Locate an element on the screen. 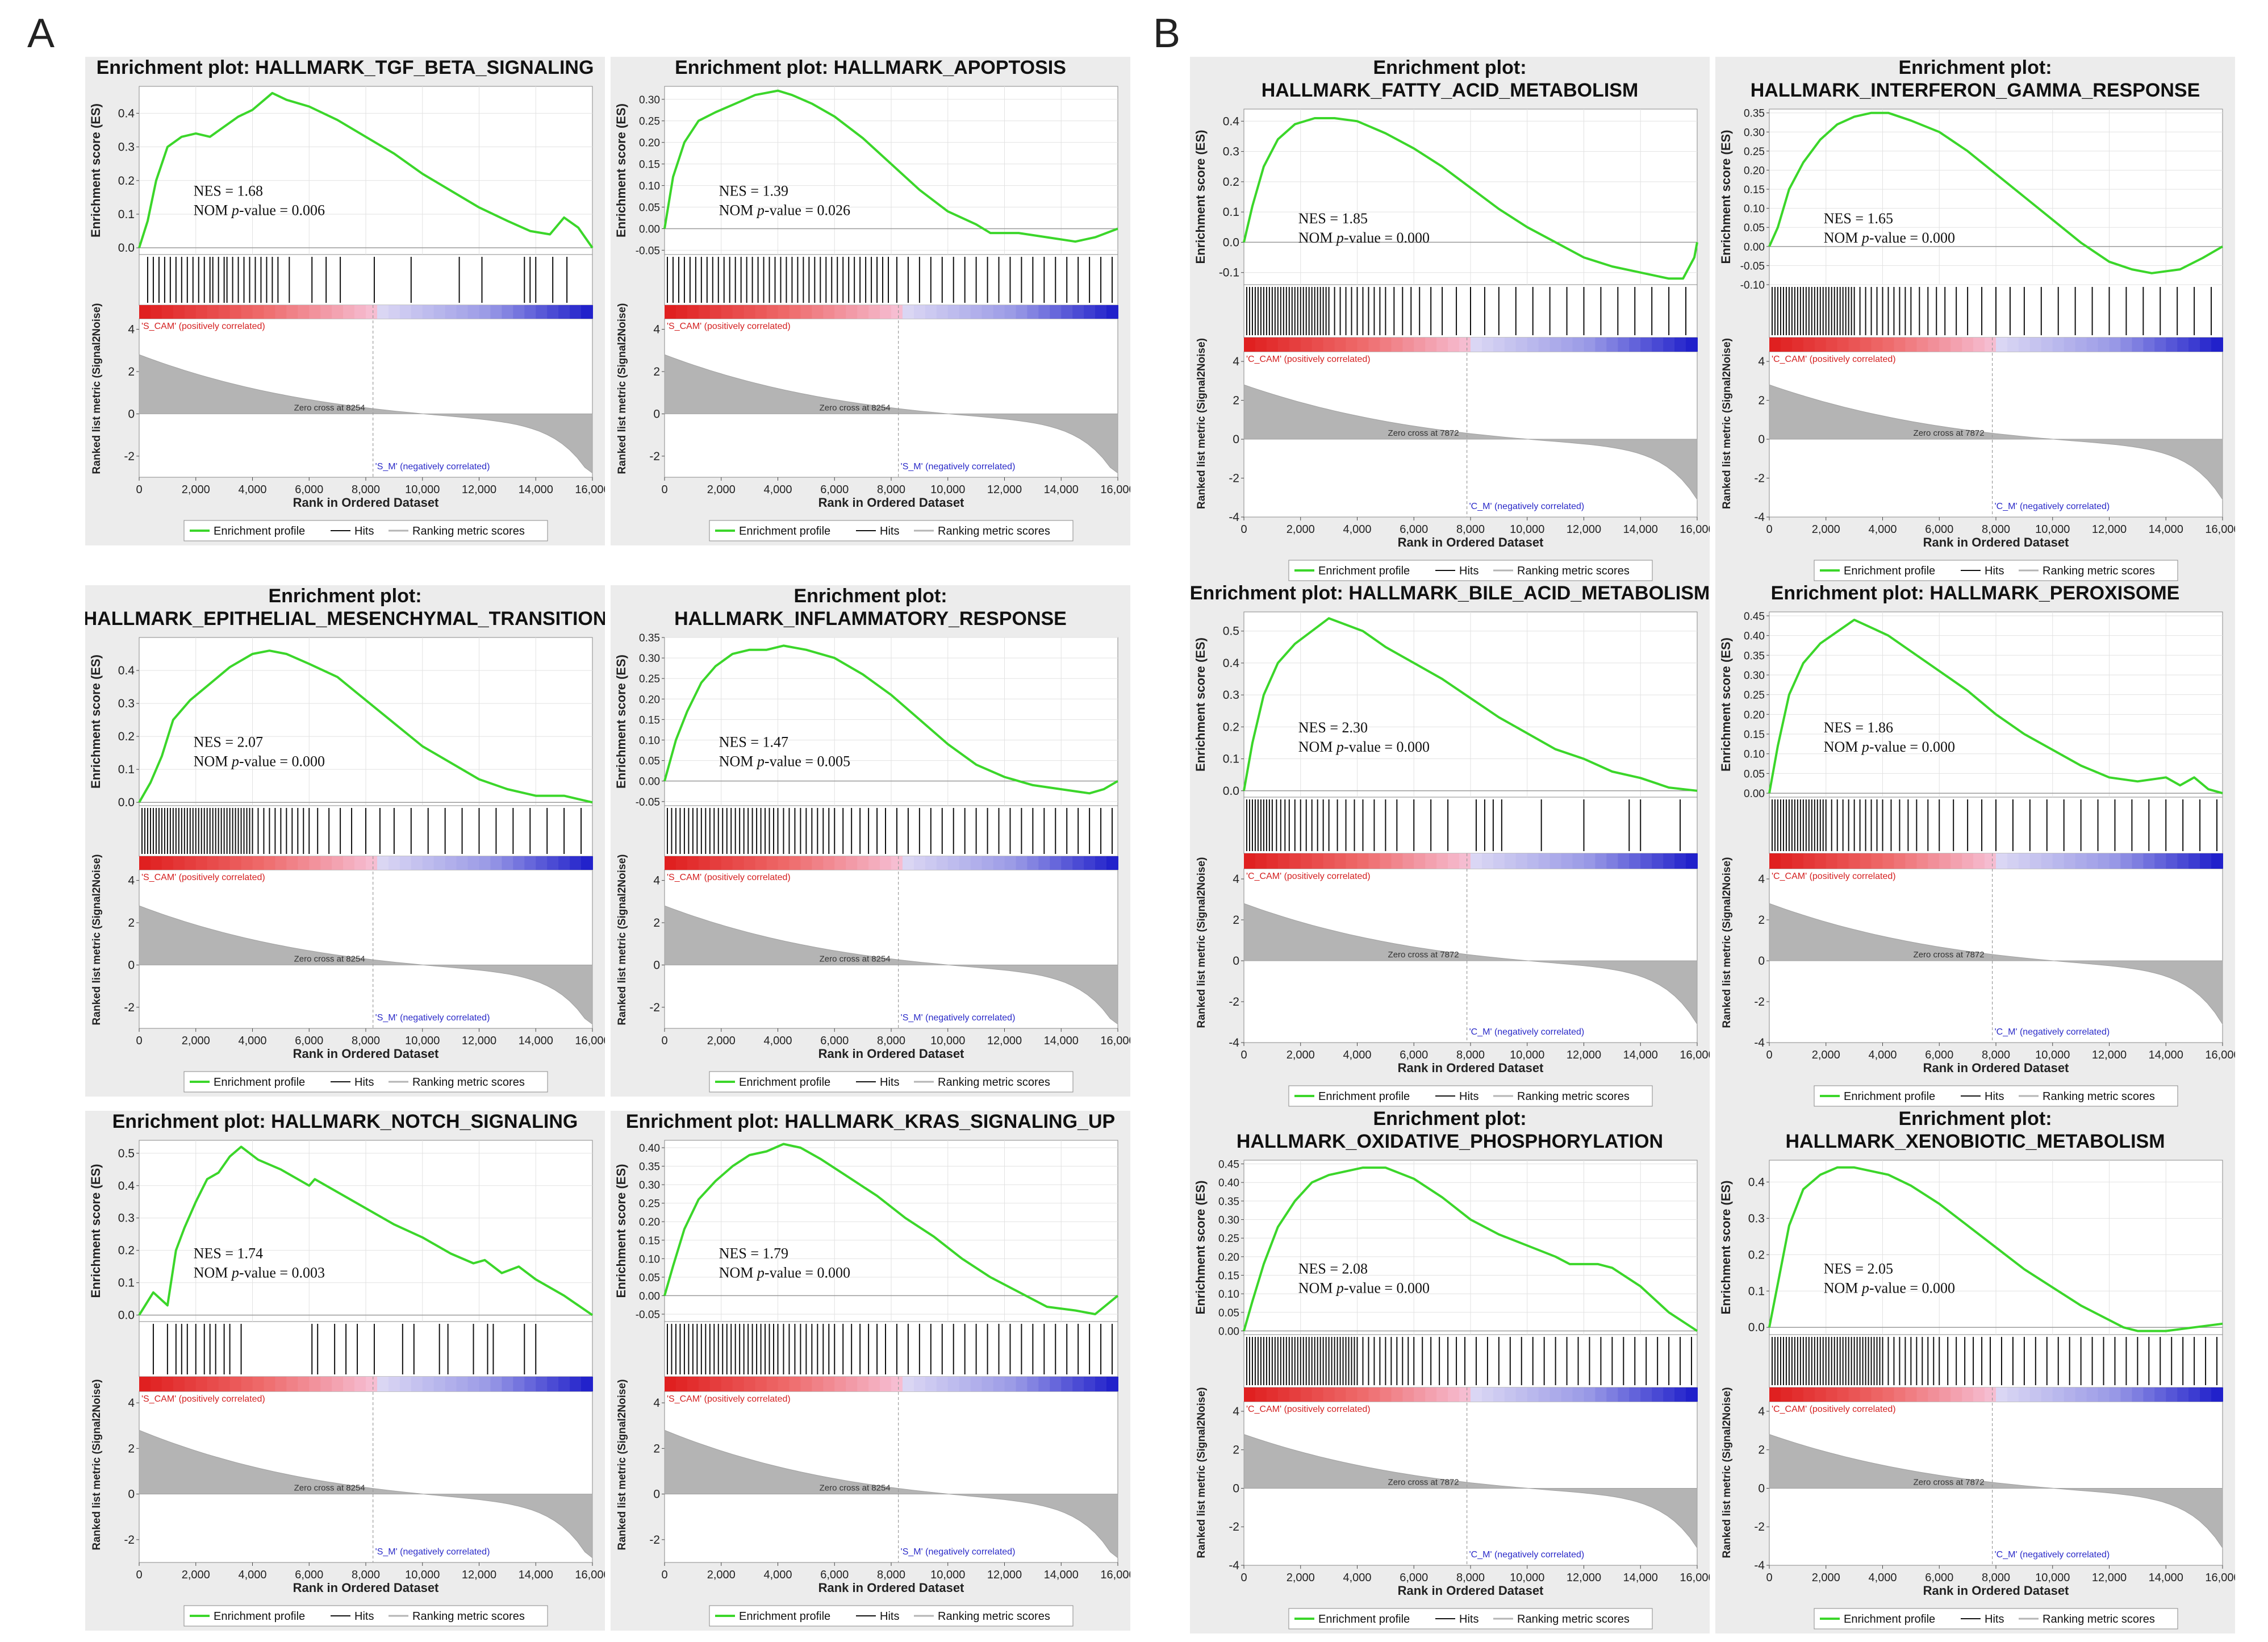  es-tick-label: 0.05 is located at coordinates (1228, 1313).